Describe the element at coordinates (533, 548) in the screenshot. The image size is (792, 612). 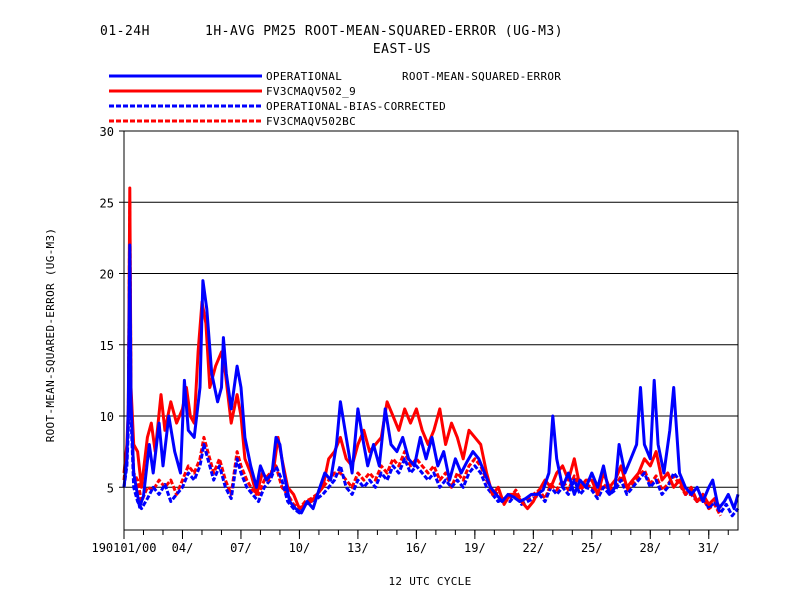
I see `x-tick-label: 22/` at that location.